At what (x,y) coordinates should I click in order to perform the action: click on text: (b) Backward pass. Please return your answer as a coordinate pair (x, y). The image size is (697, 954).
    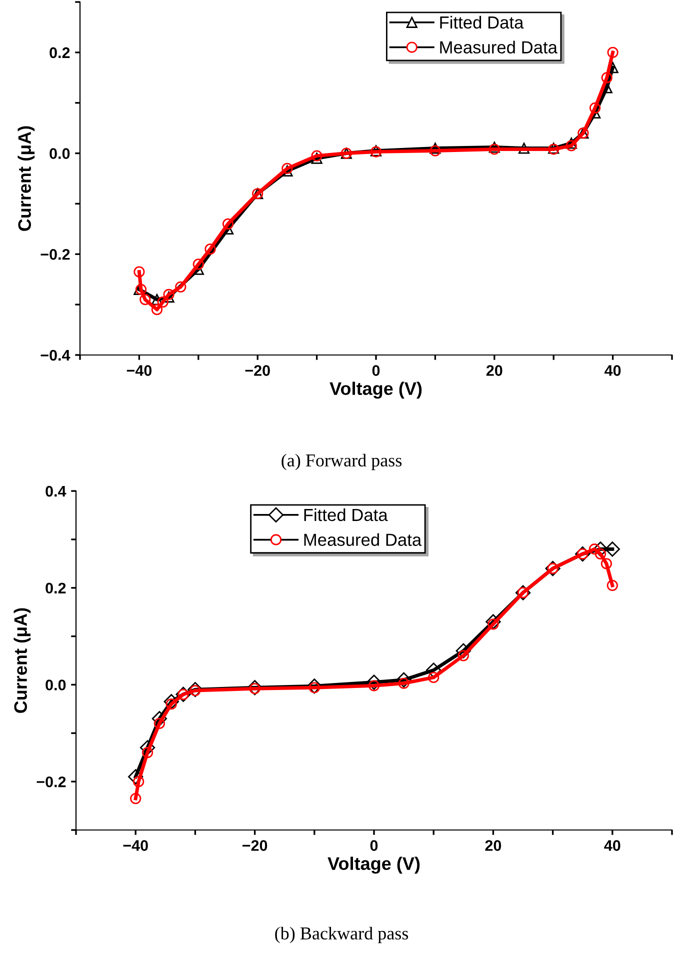
    Looking at the image, I should click on (341, 935).